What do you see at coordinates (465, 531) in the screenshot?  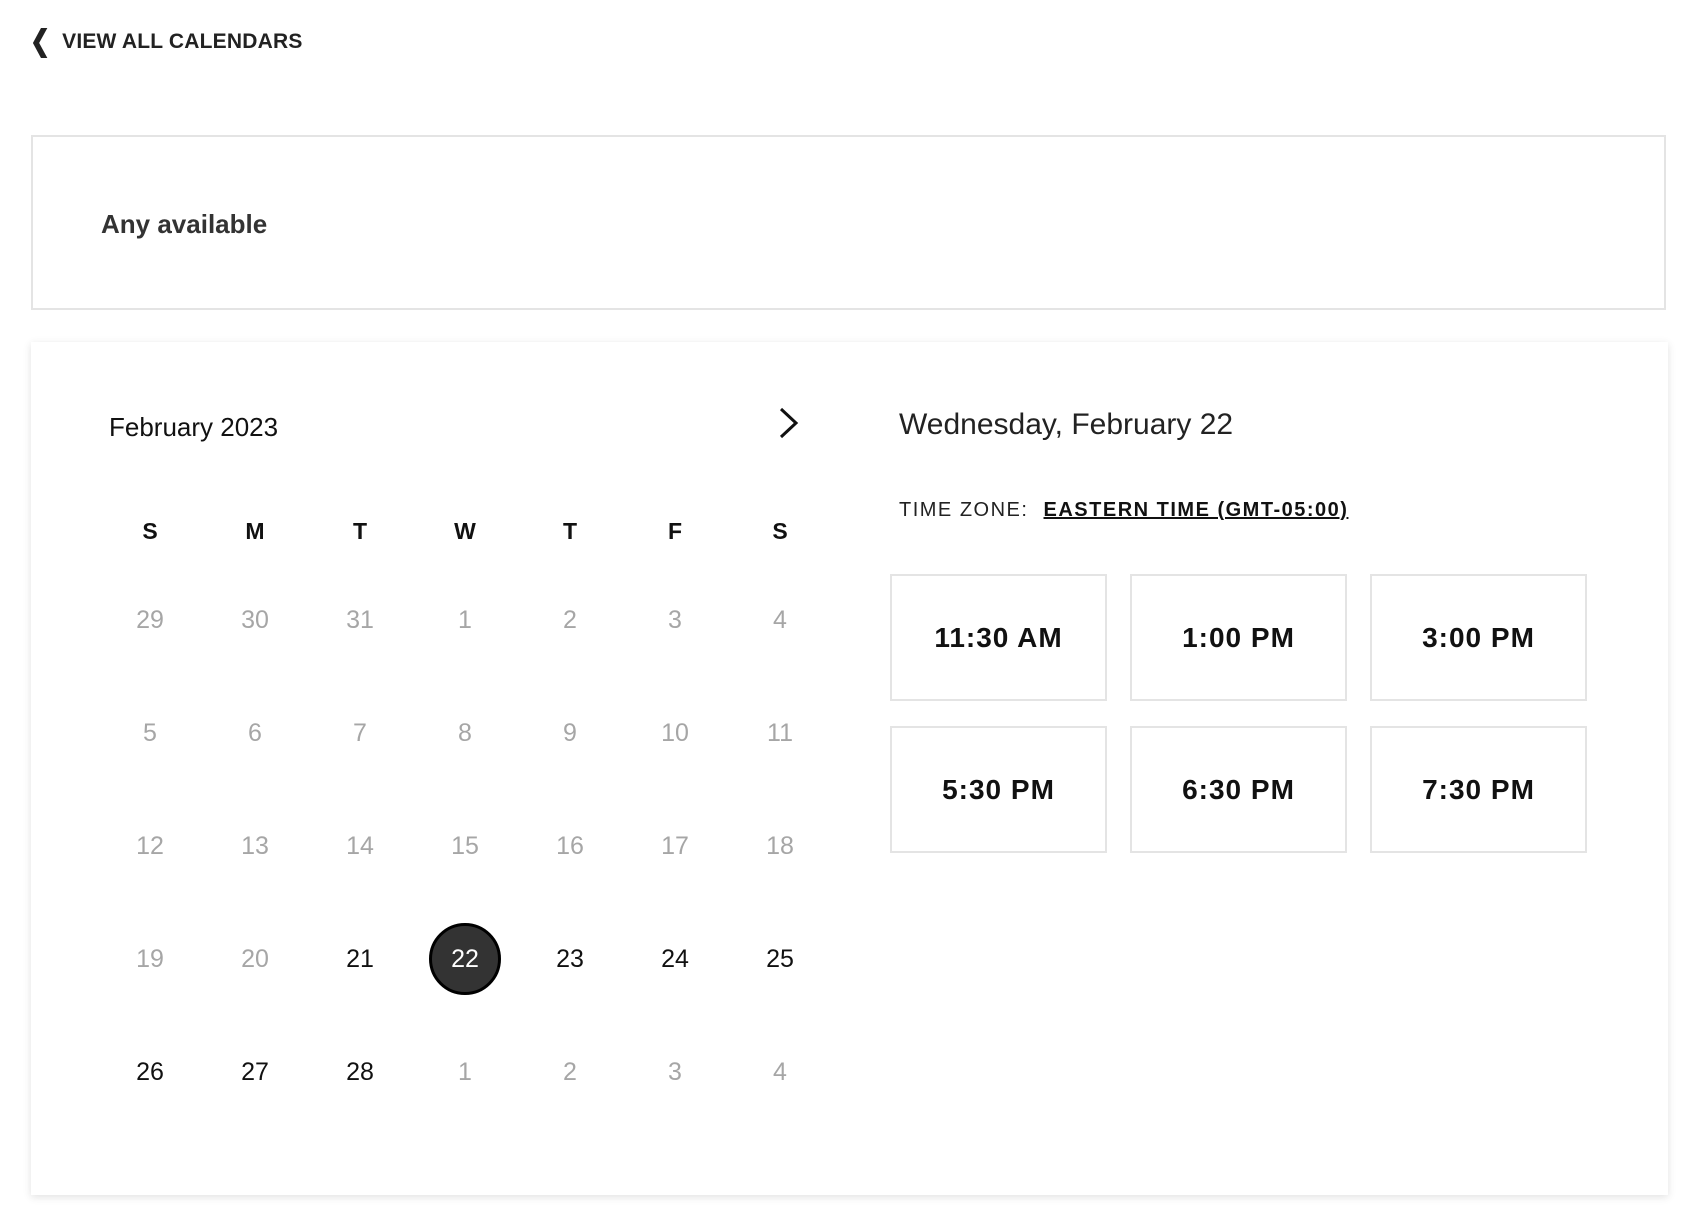 I see `weekday-header: W` at bounding box center [465, 531].